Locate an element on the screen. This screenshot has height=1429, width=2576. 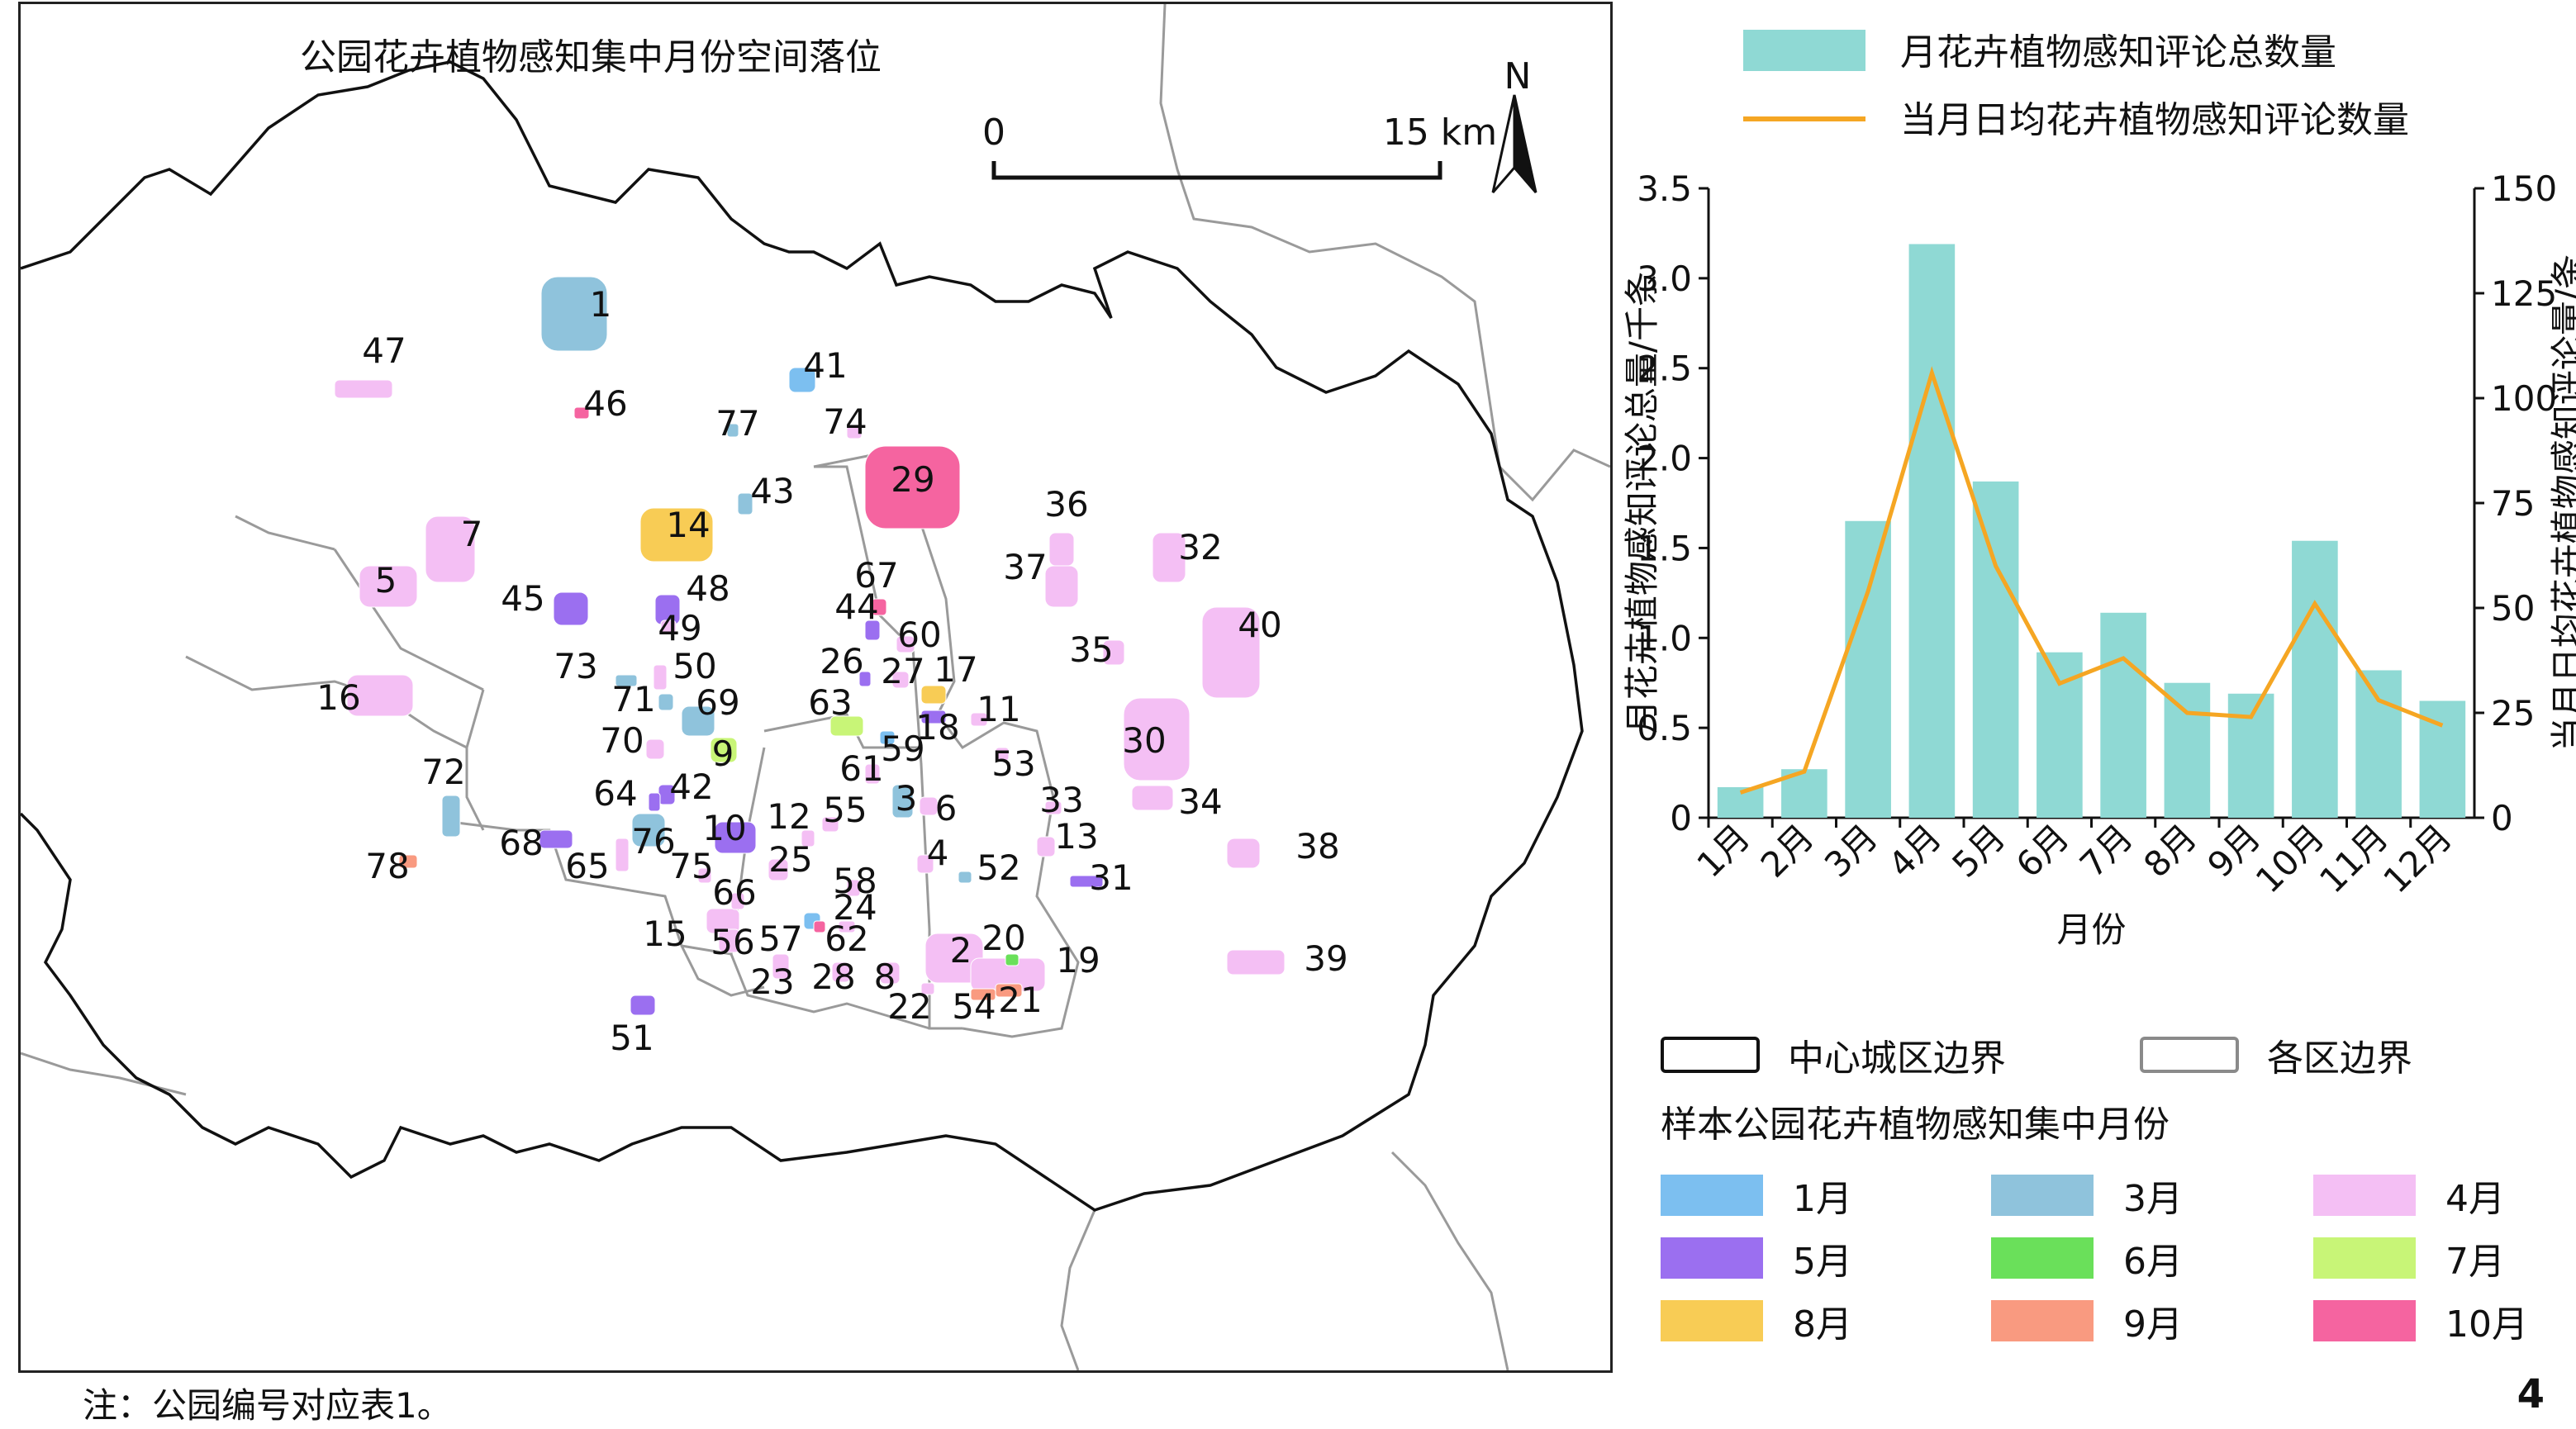
park-label-25: 25 is located at coordinates (790, 859).